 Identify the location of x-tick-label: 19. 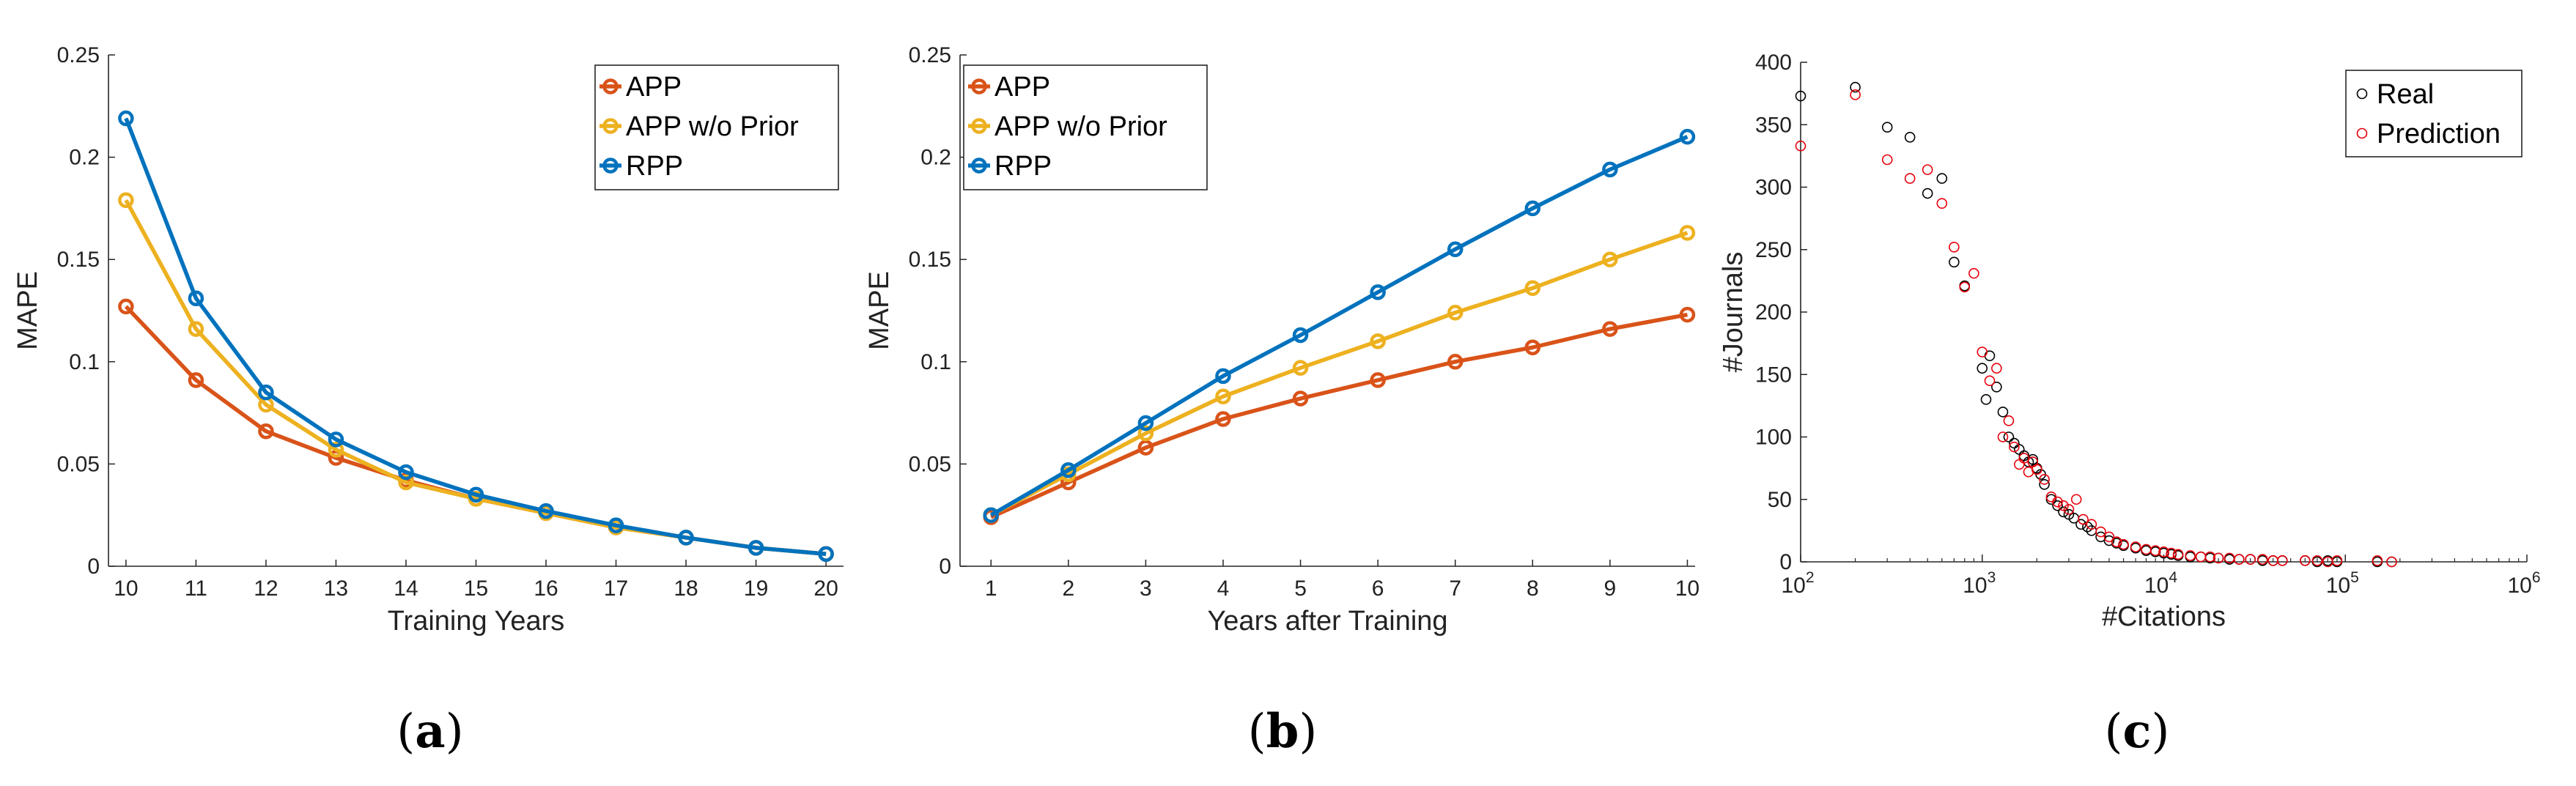
(756, 588).